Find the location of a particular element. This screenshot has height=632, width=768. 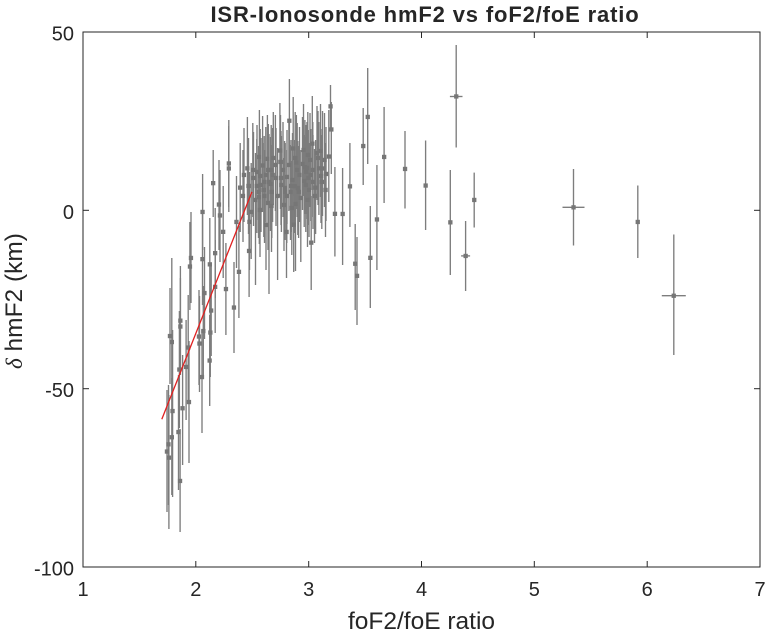

svg-text: δ hmF2 (km) is located at coordinates (14, 301).